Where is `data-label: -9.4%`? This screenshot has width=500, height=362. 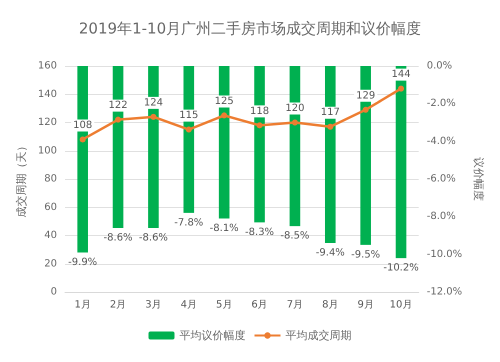 data-label: -9.4% is located at coordinates (330, 253).